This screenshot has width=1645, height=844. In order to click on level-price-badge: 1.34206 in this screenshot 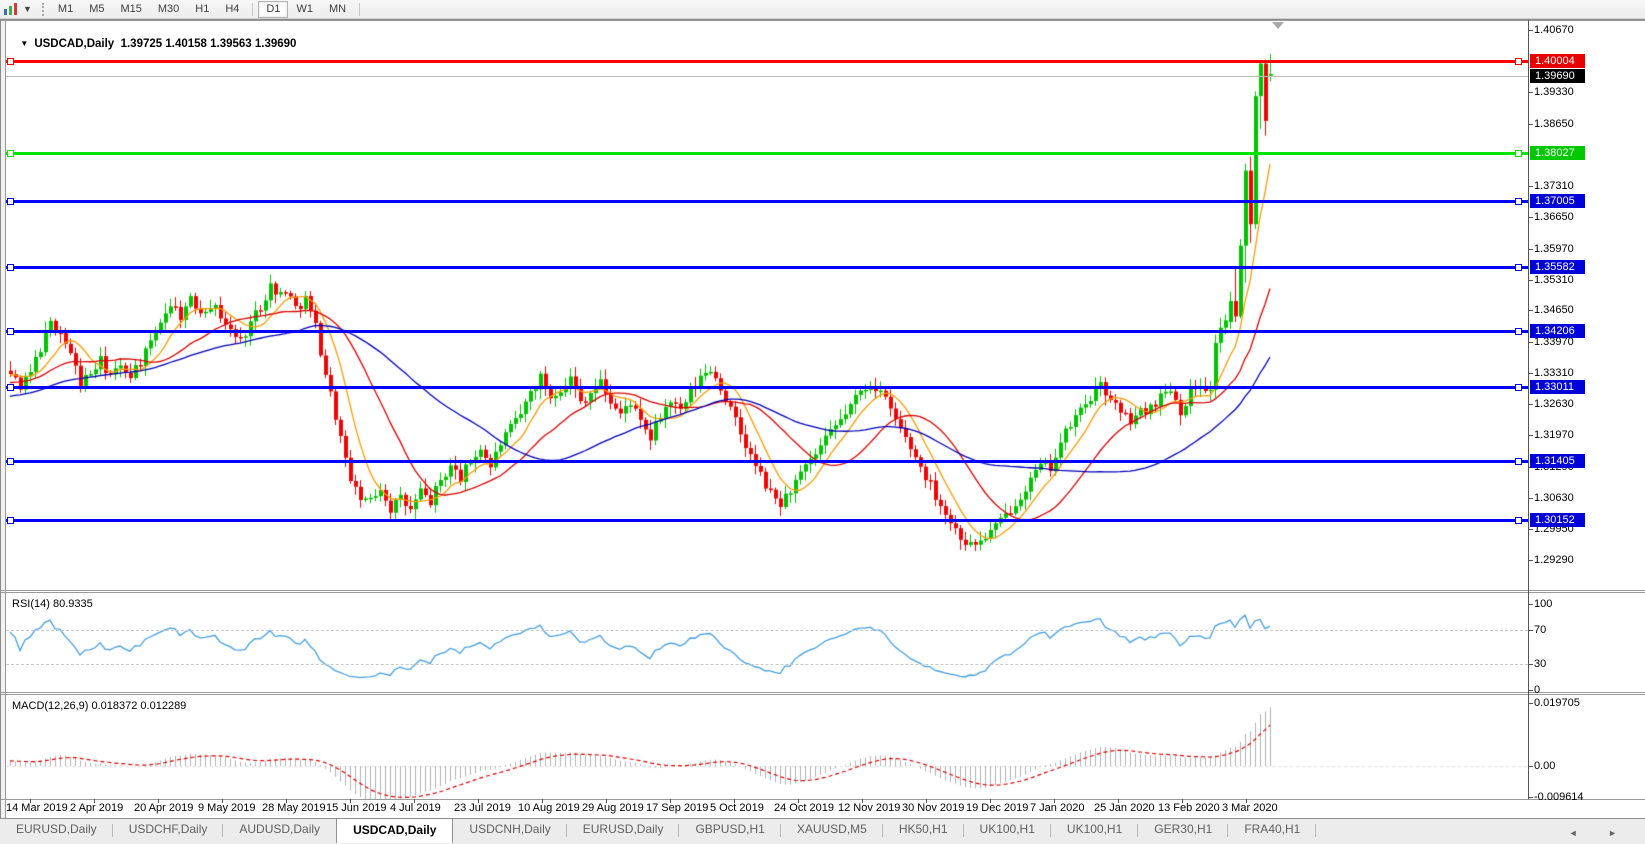, I will do `click(1557, 331)`.